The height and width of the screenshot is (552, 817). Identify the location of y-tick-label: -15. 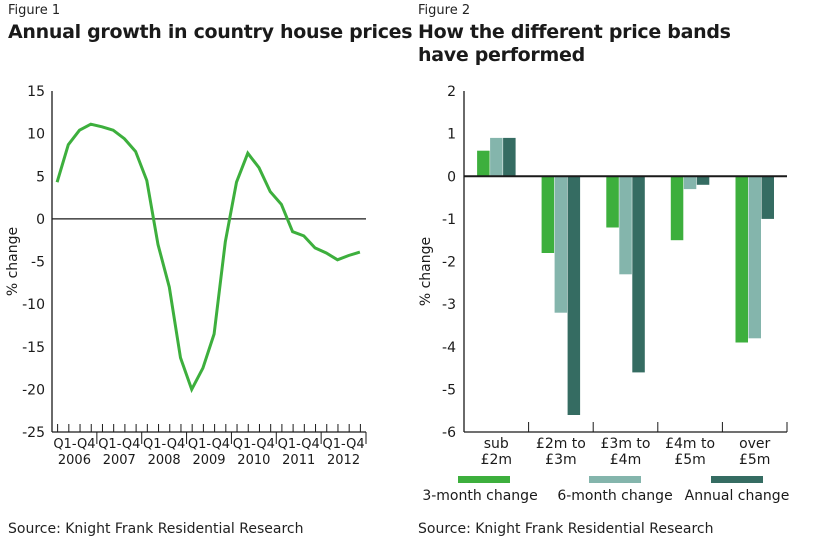
(33, 348).